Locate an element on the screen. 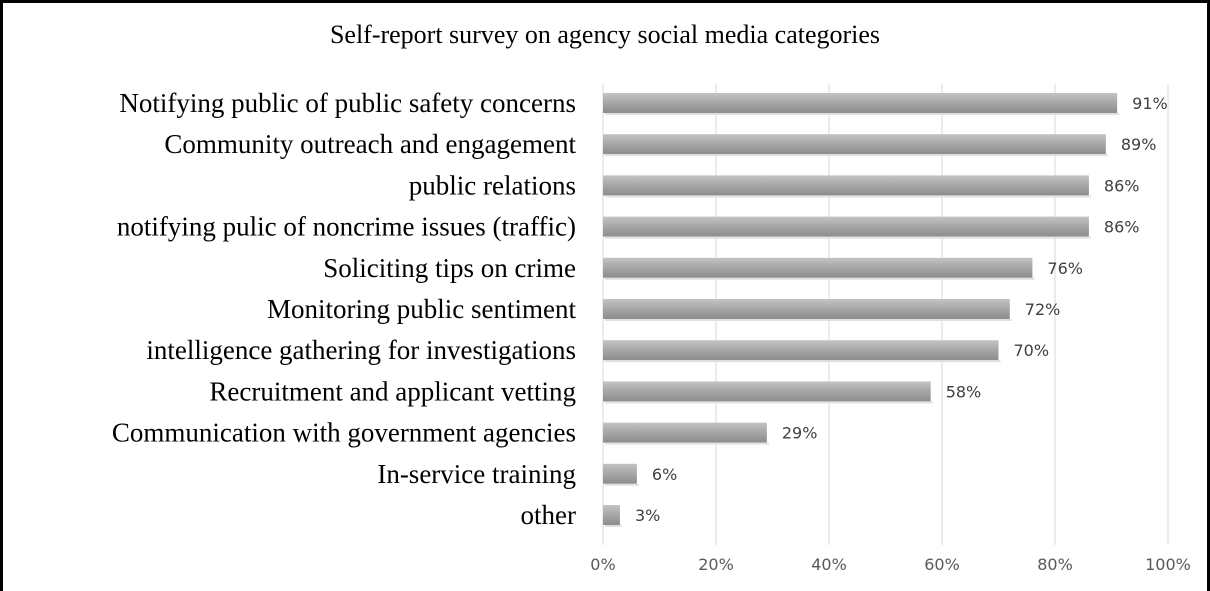 This screenshot has height=591, width=1210. data-label: 89% is located at coordinates (1139, 144).